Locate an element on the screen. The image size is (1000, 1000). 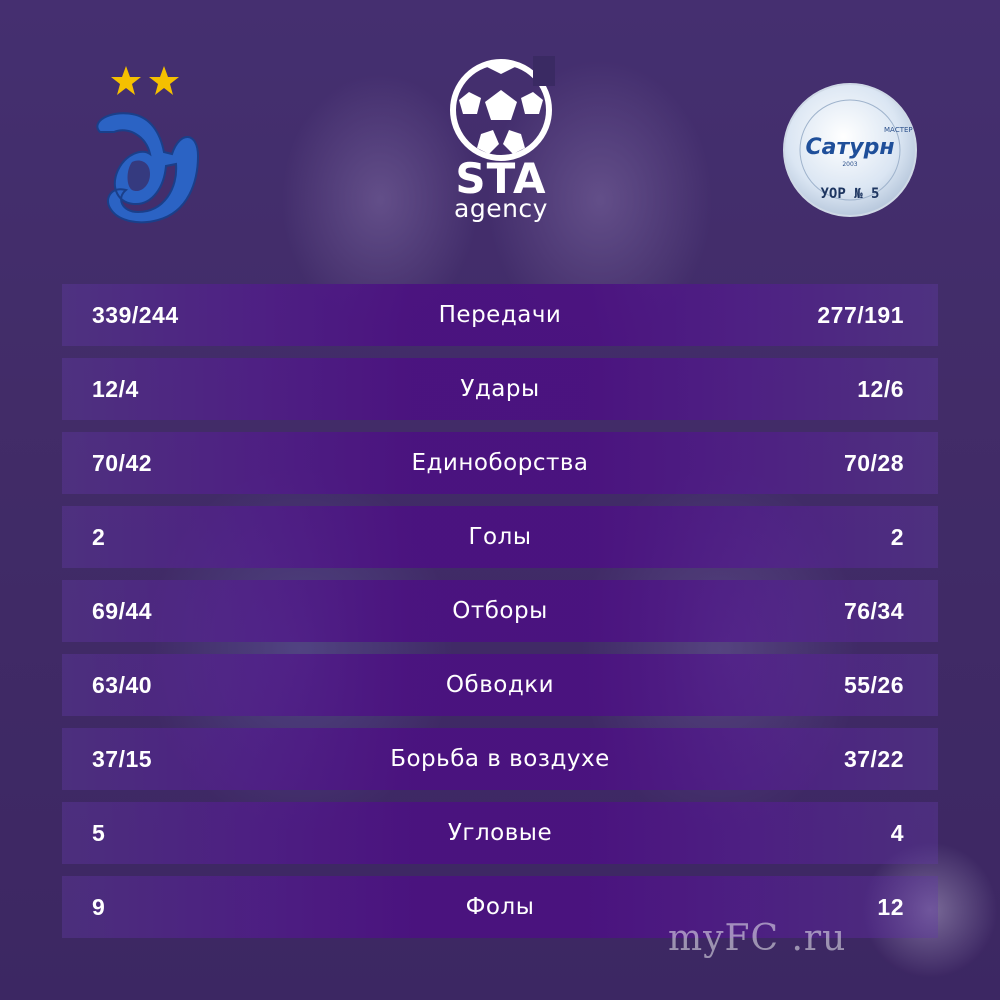
stat-right-value: 4 is located at coordinates (897, 833).